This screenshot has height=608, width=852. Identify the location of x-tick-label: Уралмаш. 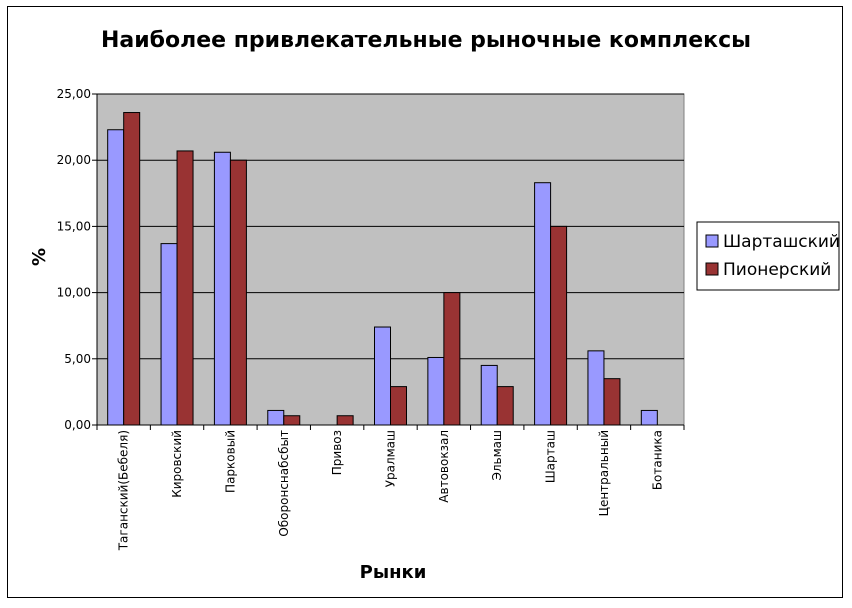
(391, 458).